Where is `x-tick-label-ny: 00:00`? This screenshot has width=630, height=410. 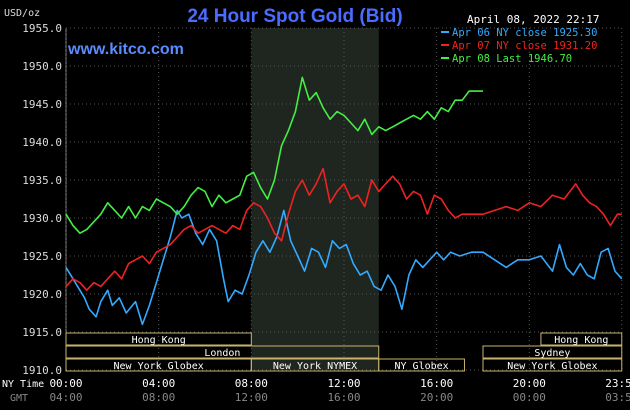 x-tick-label-ny: 00:00 is located at coordinates (65, 383).